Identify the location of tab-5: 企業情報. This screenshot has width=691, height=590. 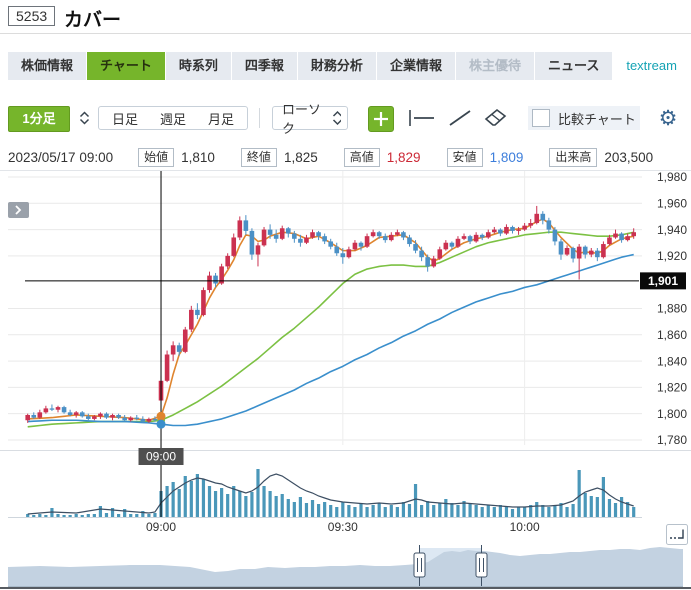
(416, 66).